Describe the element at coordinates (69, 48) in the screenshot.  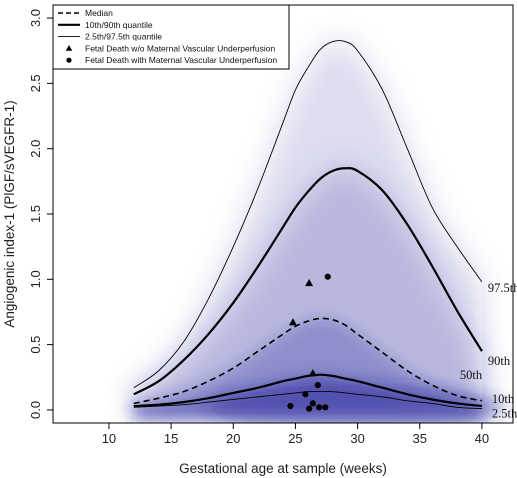
I see `legend-triangle-icon` at that location.